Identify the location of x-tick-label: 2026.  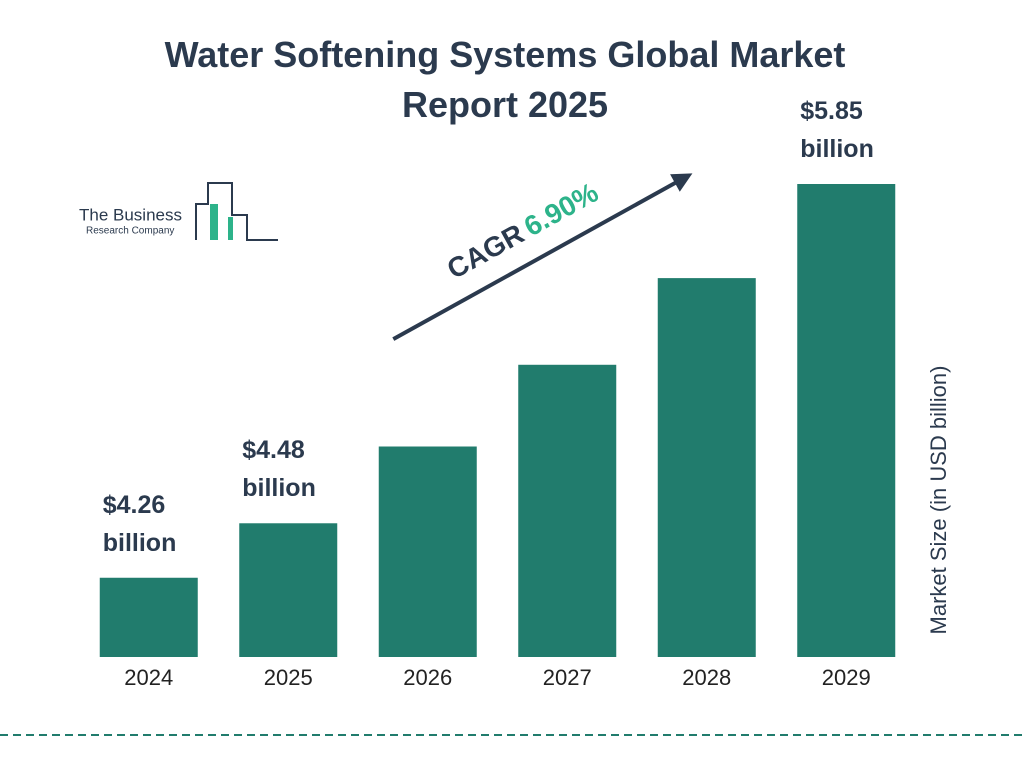
(427, 677).